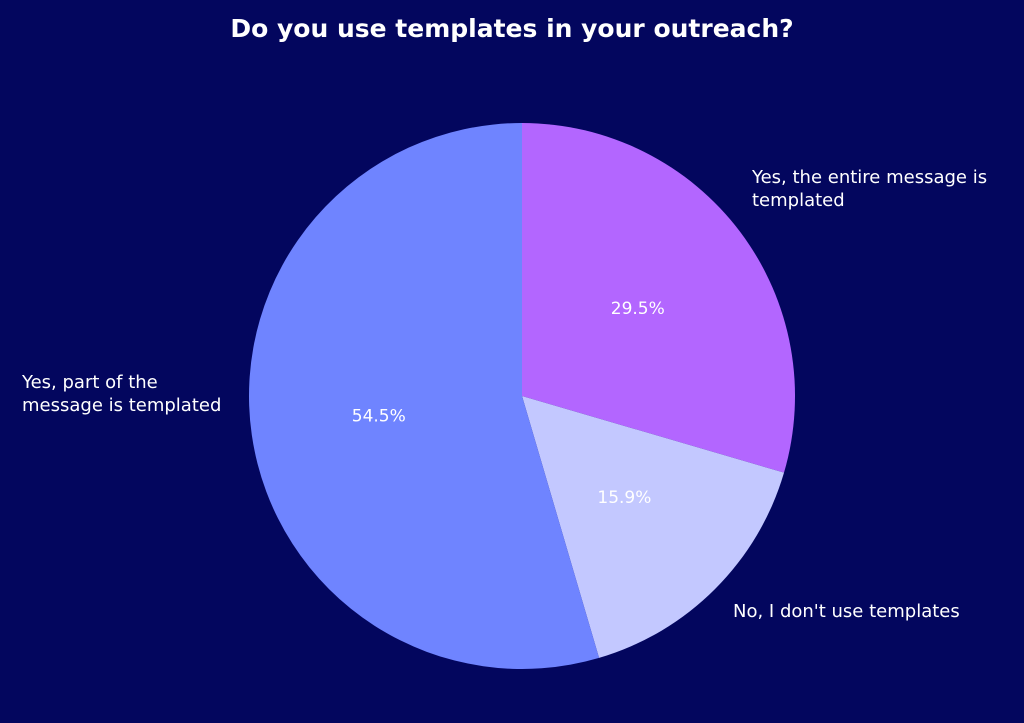 The width and height of the screenshot is (1024, 723). I want to click on slice-label: Yes, the entire message is templated, so click(870, 189).